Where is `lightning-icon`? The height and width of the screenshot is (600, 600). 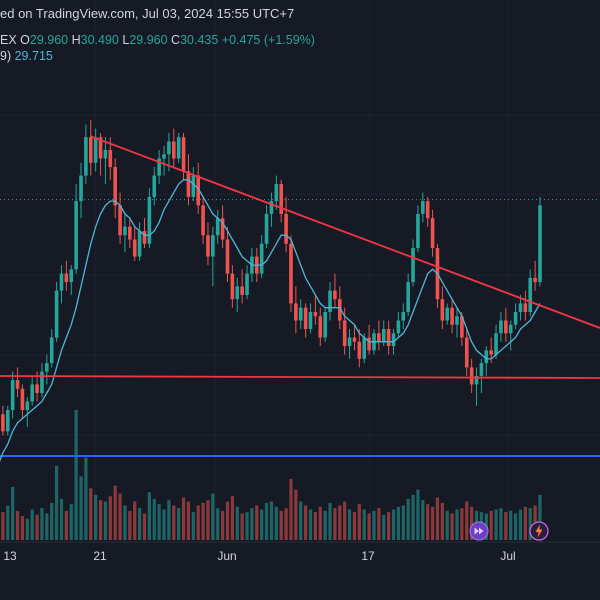
lightning-icon is located at coordinates (539, 531).